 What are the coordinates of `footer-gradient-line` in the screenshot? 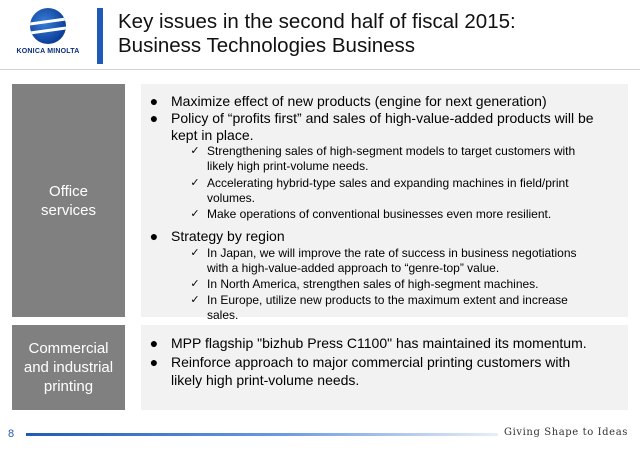 It's located at (262, 434).